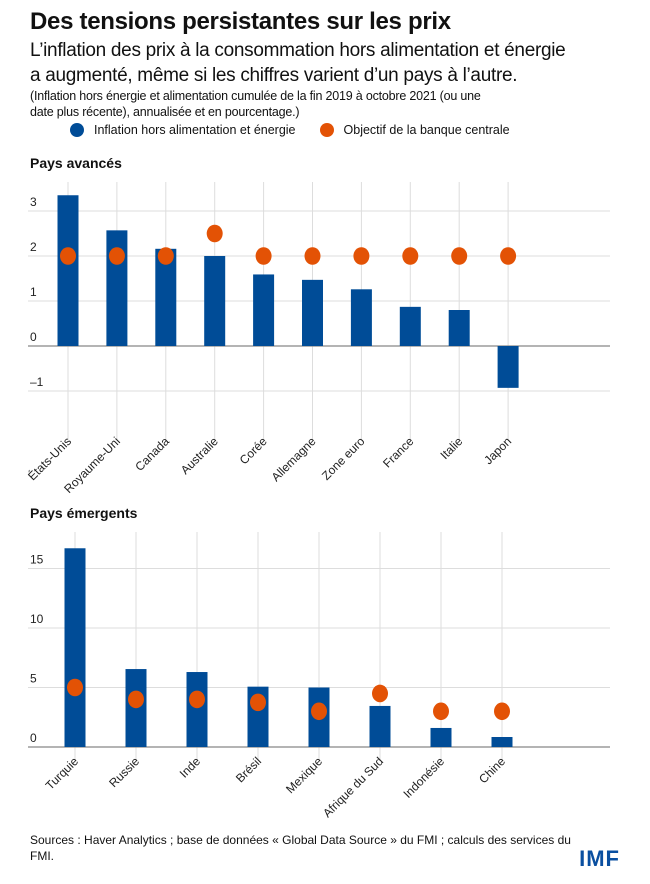  What do you see at coordinates (33, 202) in the screenshot?
I see `y-tick-label: 3` at bounding box center [33, 202].